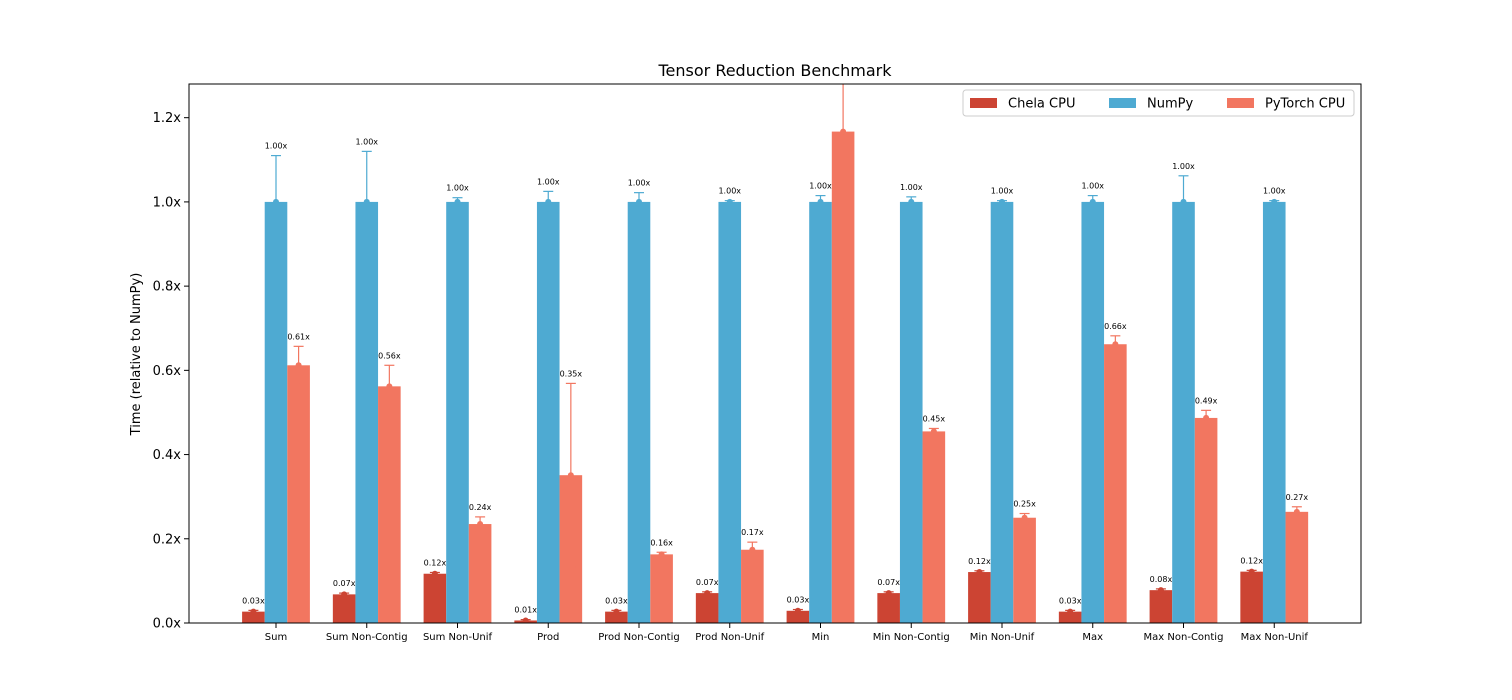 The image size is (1512, 700). I want to click on y-tick-label: 0.6x, so click(167, 371).